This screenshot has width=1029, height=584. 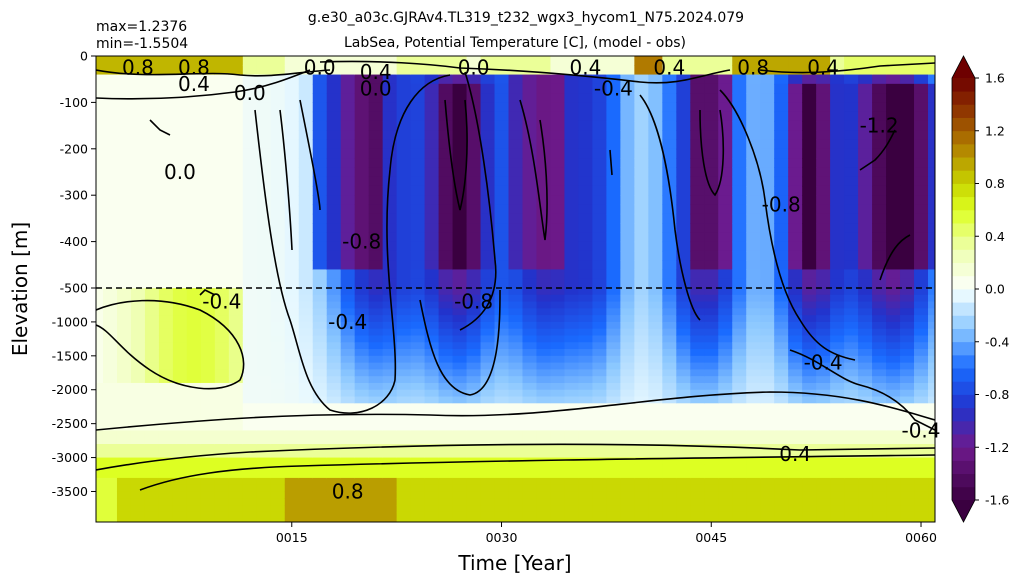 I want to click on contour-line, so click(x=670, y=207).